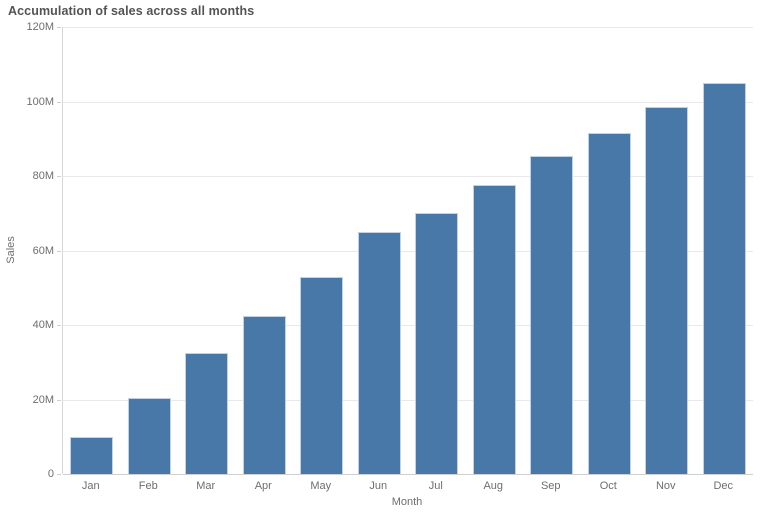 This screenshot has width=762, height=516. Describe the element at coordinates (322, 375) in the screenshot. I see `bar-may` at that location.